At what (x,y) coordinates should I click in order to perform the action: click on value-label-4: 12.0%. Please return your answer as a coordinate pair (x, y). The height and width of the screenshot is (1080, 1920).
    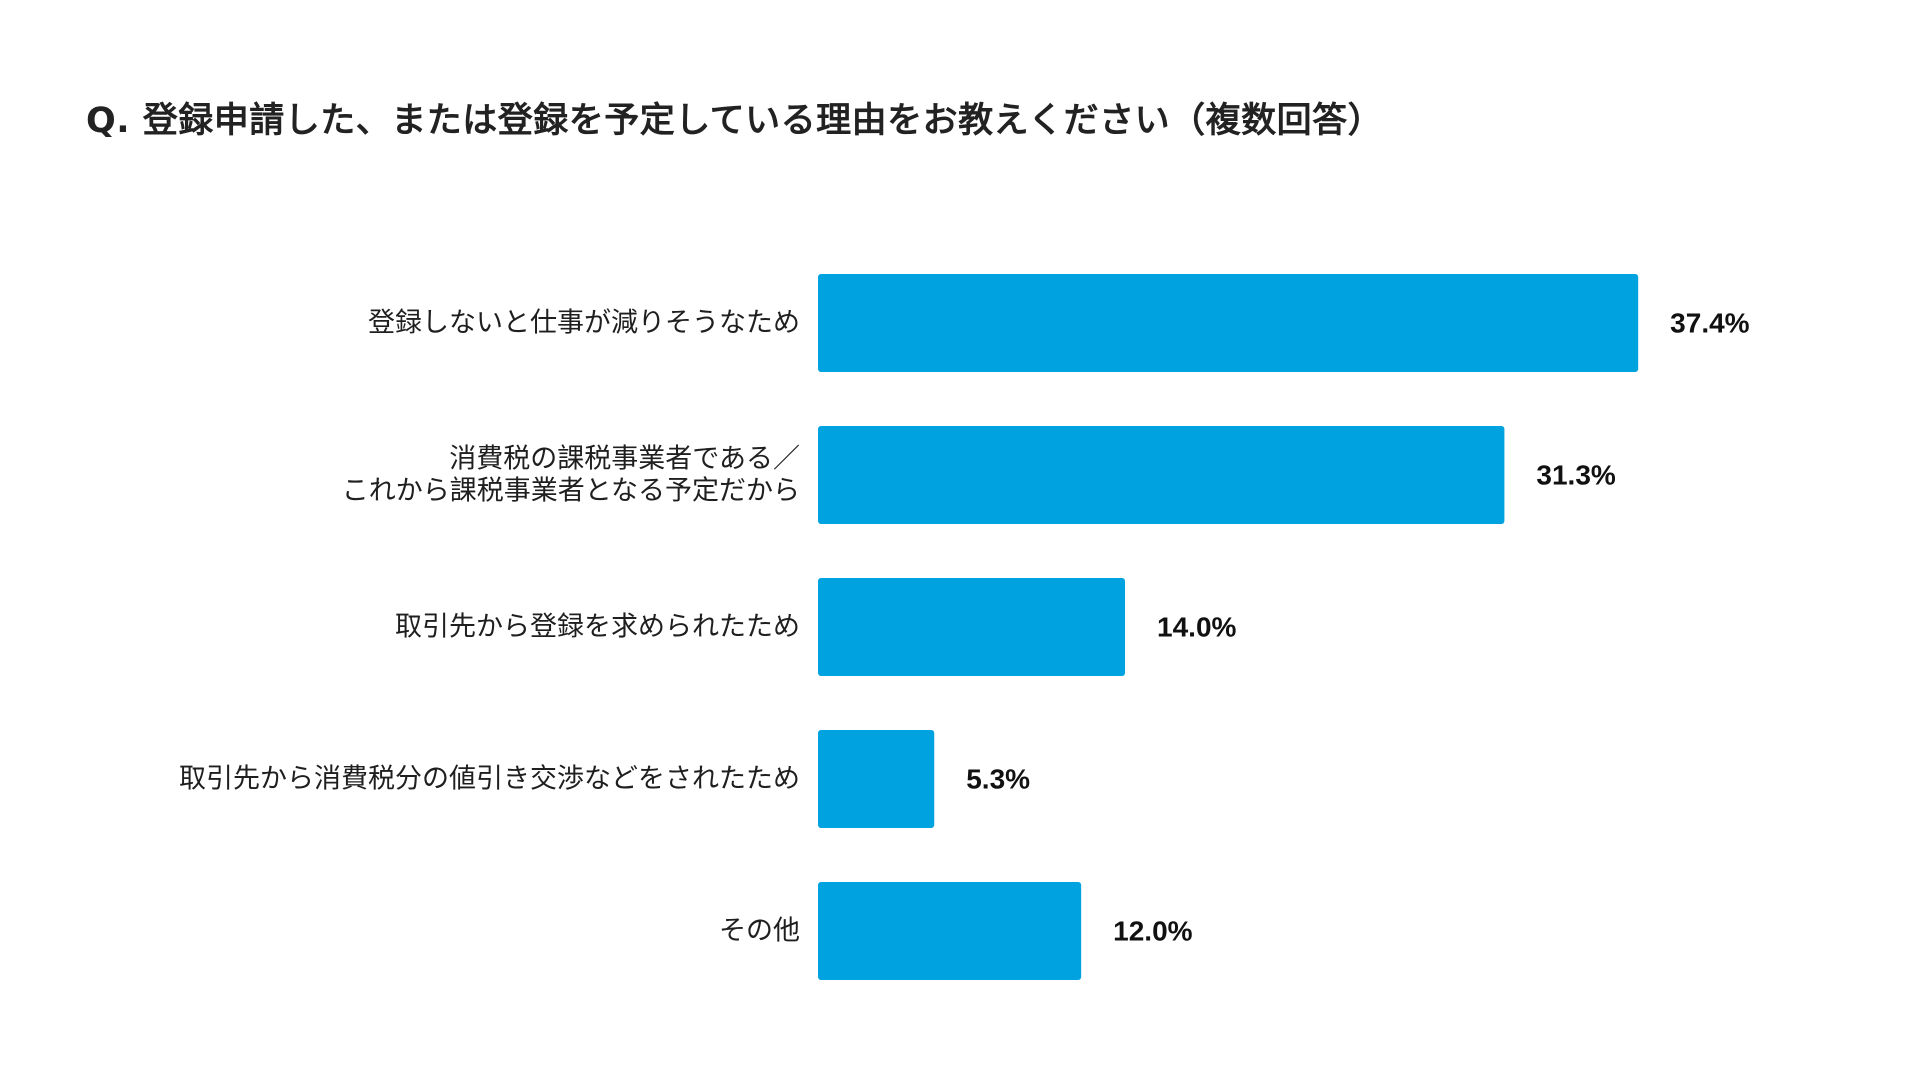
    Looking at the image, I should click on (1152, 931).